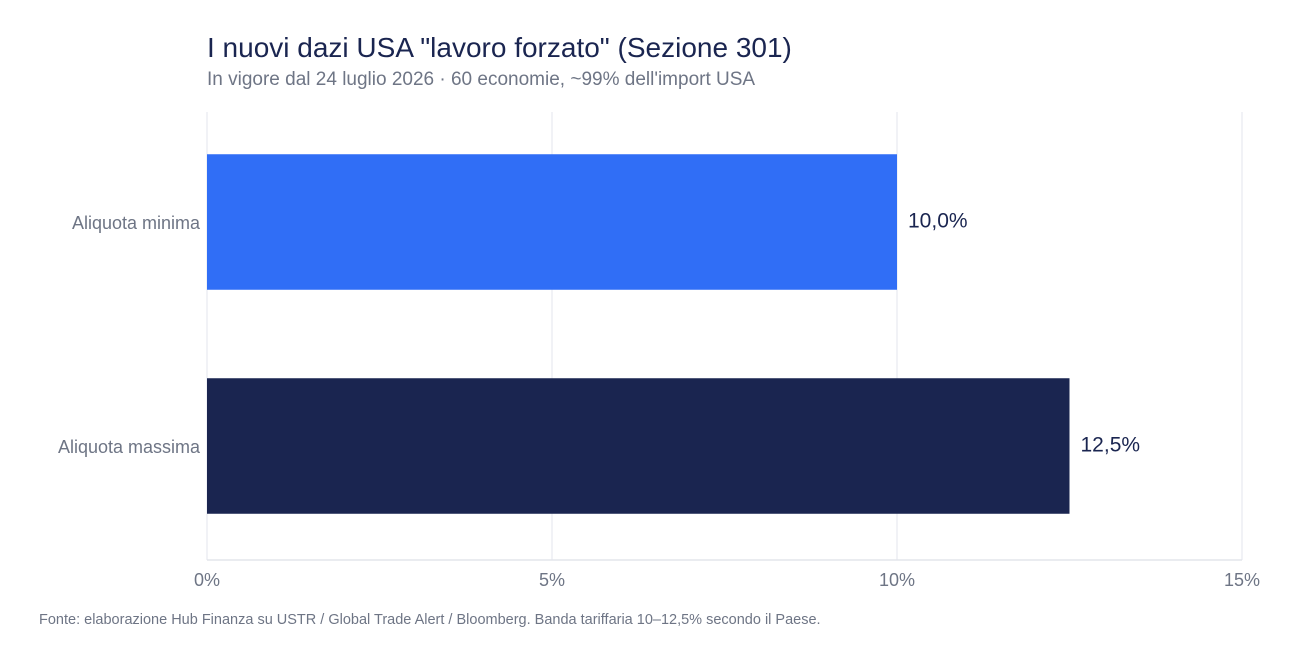  I want to click on value-label-0: 10,0%, so click(938, 221).